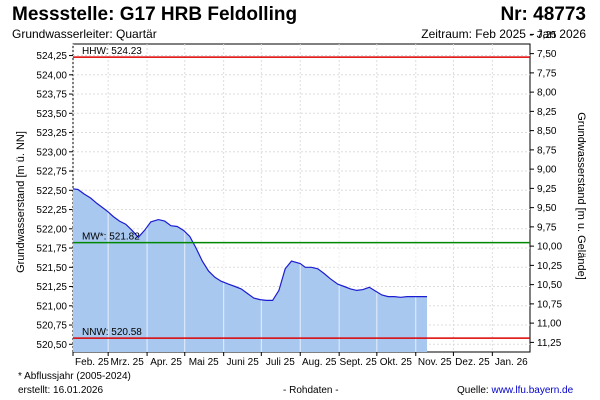 The height and width of the screenshot is (400, 600). Describe the element at coordinates (549, 285) in the screenshot. I see `y2-tick-label: 10,50` at that location.